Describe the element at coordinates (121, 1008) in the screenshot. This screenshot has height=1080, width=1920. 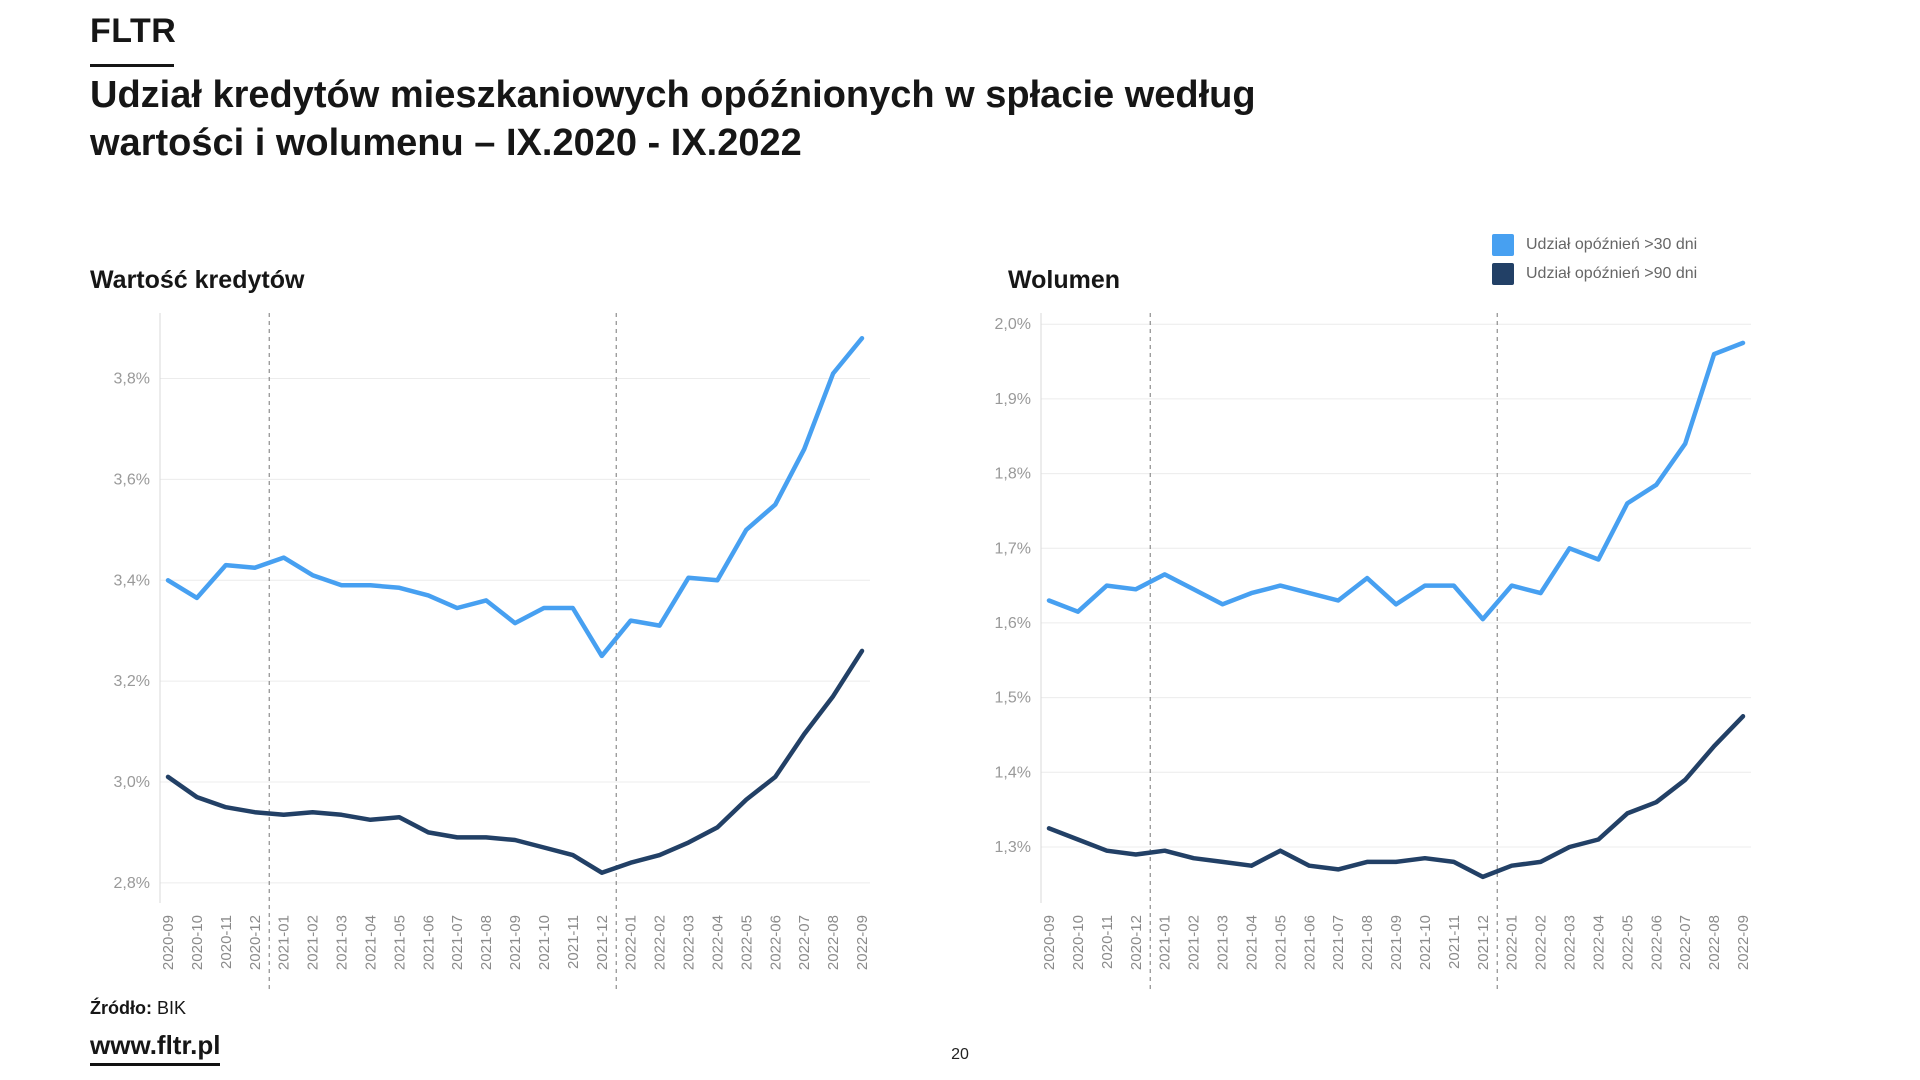
I see `source-label: Źródło:` at that location.